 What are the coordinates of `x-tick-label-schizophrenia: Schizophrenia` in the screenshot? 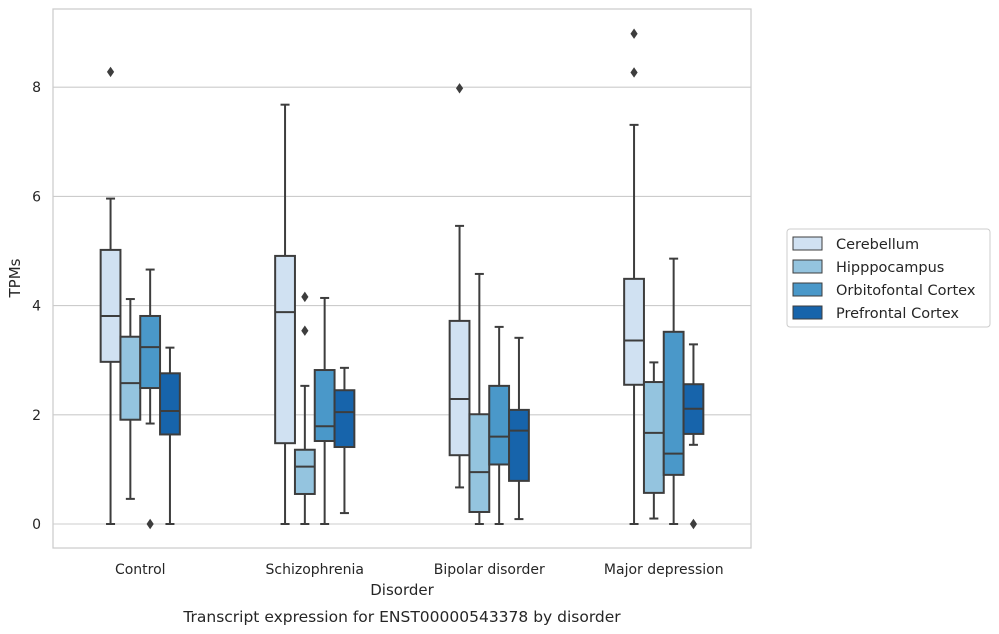 It's located at (315, 570).